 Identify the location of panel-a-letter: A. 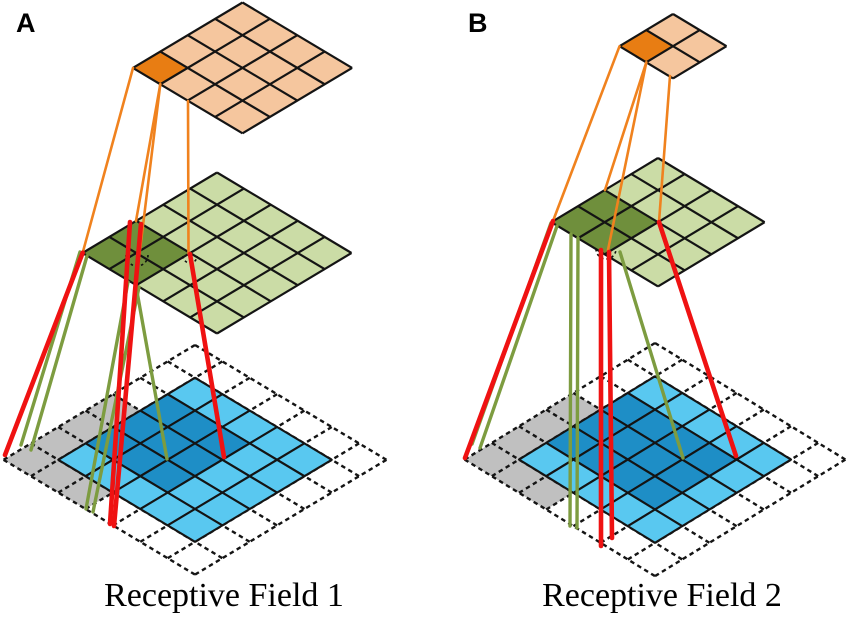
(26, 23).